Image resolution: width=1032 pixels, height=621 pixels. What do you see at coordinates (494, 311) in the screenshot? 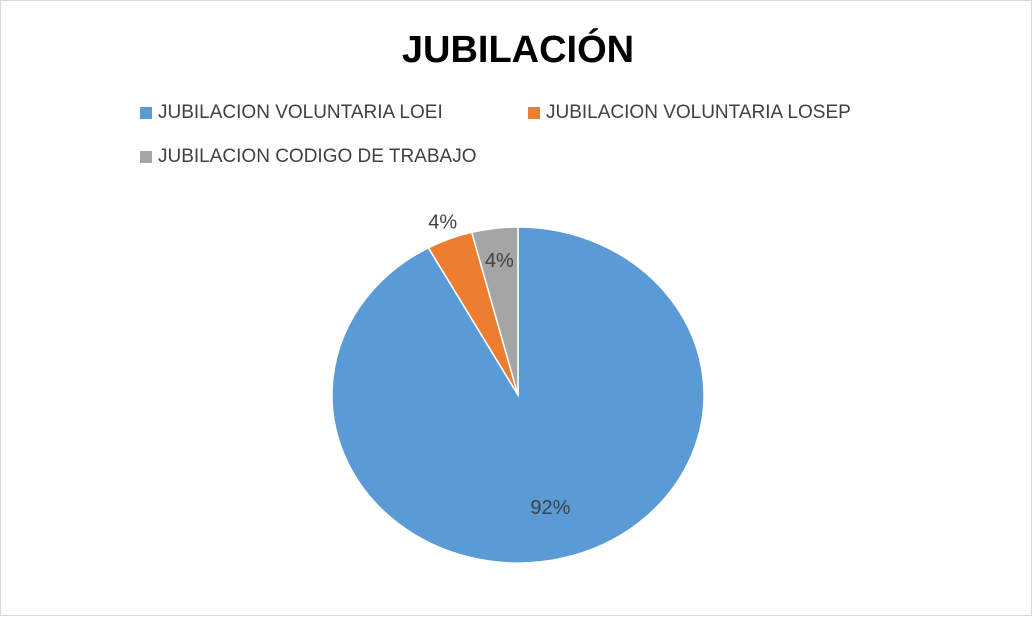
I see `pie-slice` at bounding box center [494, 311].